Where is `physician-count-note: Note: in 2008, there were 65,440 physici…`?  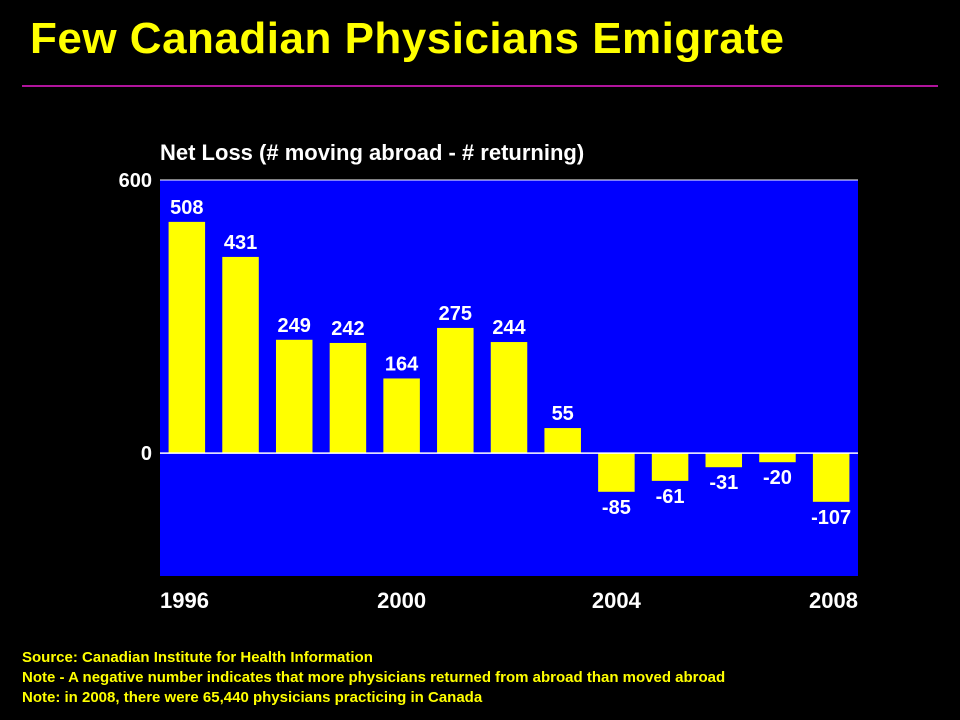 physician-count-note: Note: in 2008, there were 65,440 physici… is located at coordinates (252, 697).